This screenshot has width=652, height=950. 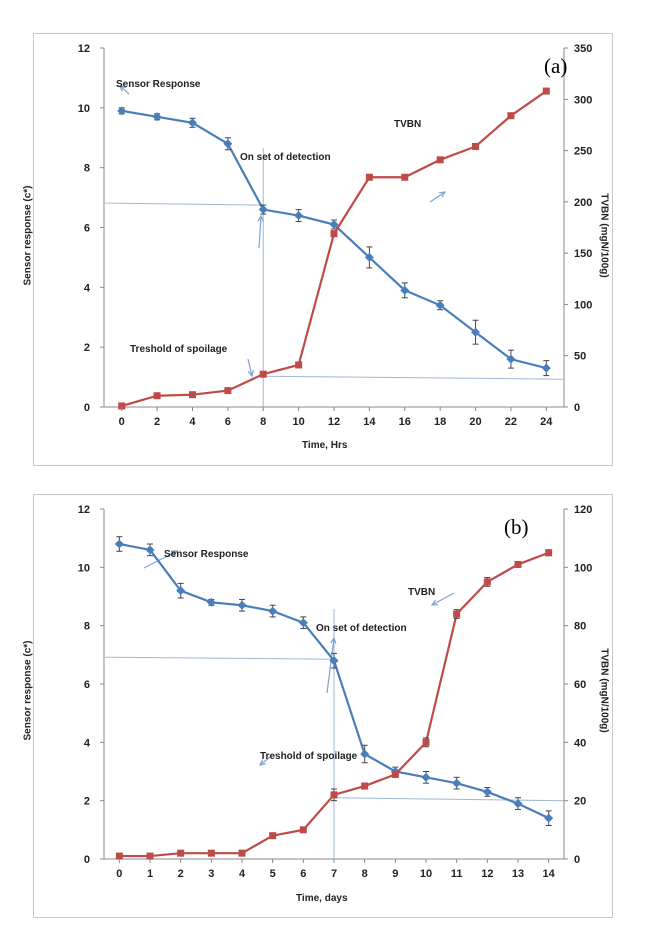 What do you see at coordinates (449, 799) in the screenshot?
I see `threshold-horizontal-line` at bounding box center [449, 799].